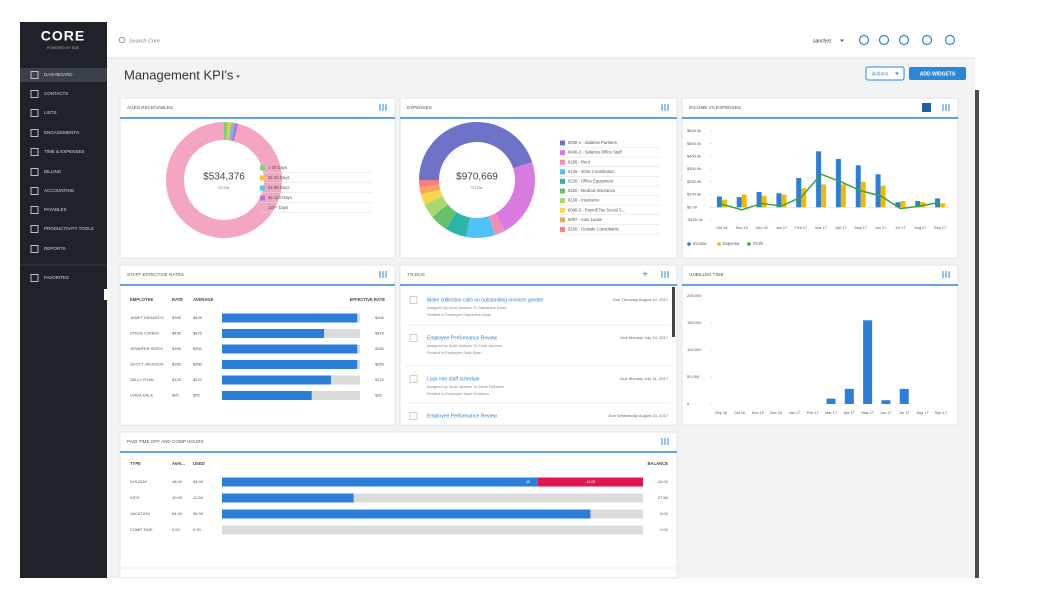  I want to click on pto-balance: 8.00, so click(664, 513).